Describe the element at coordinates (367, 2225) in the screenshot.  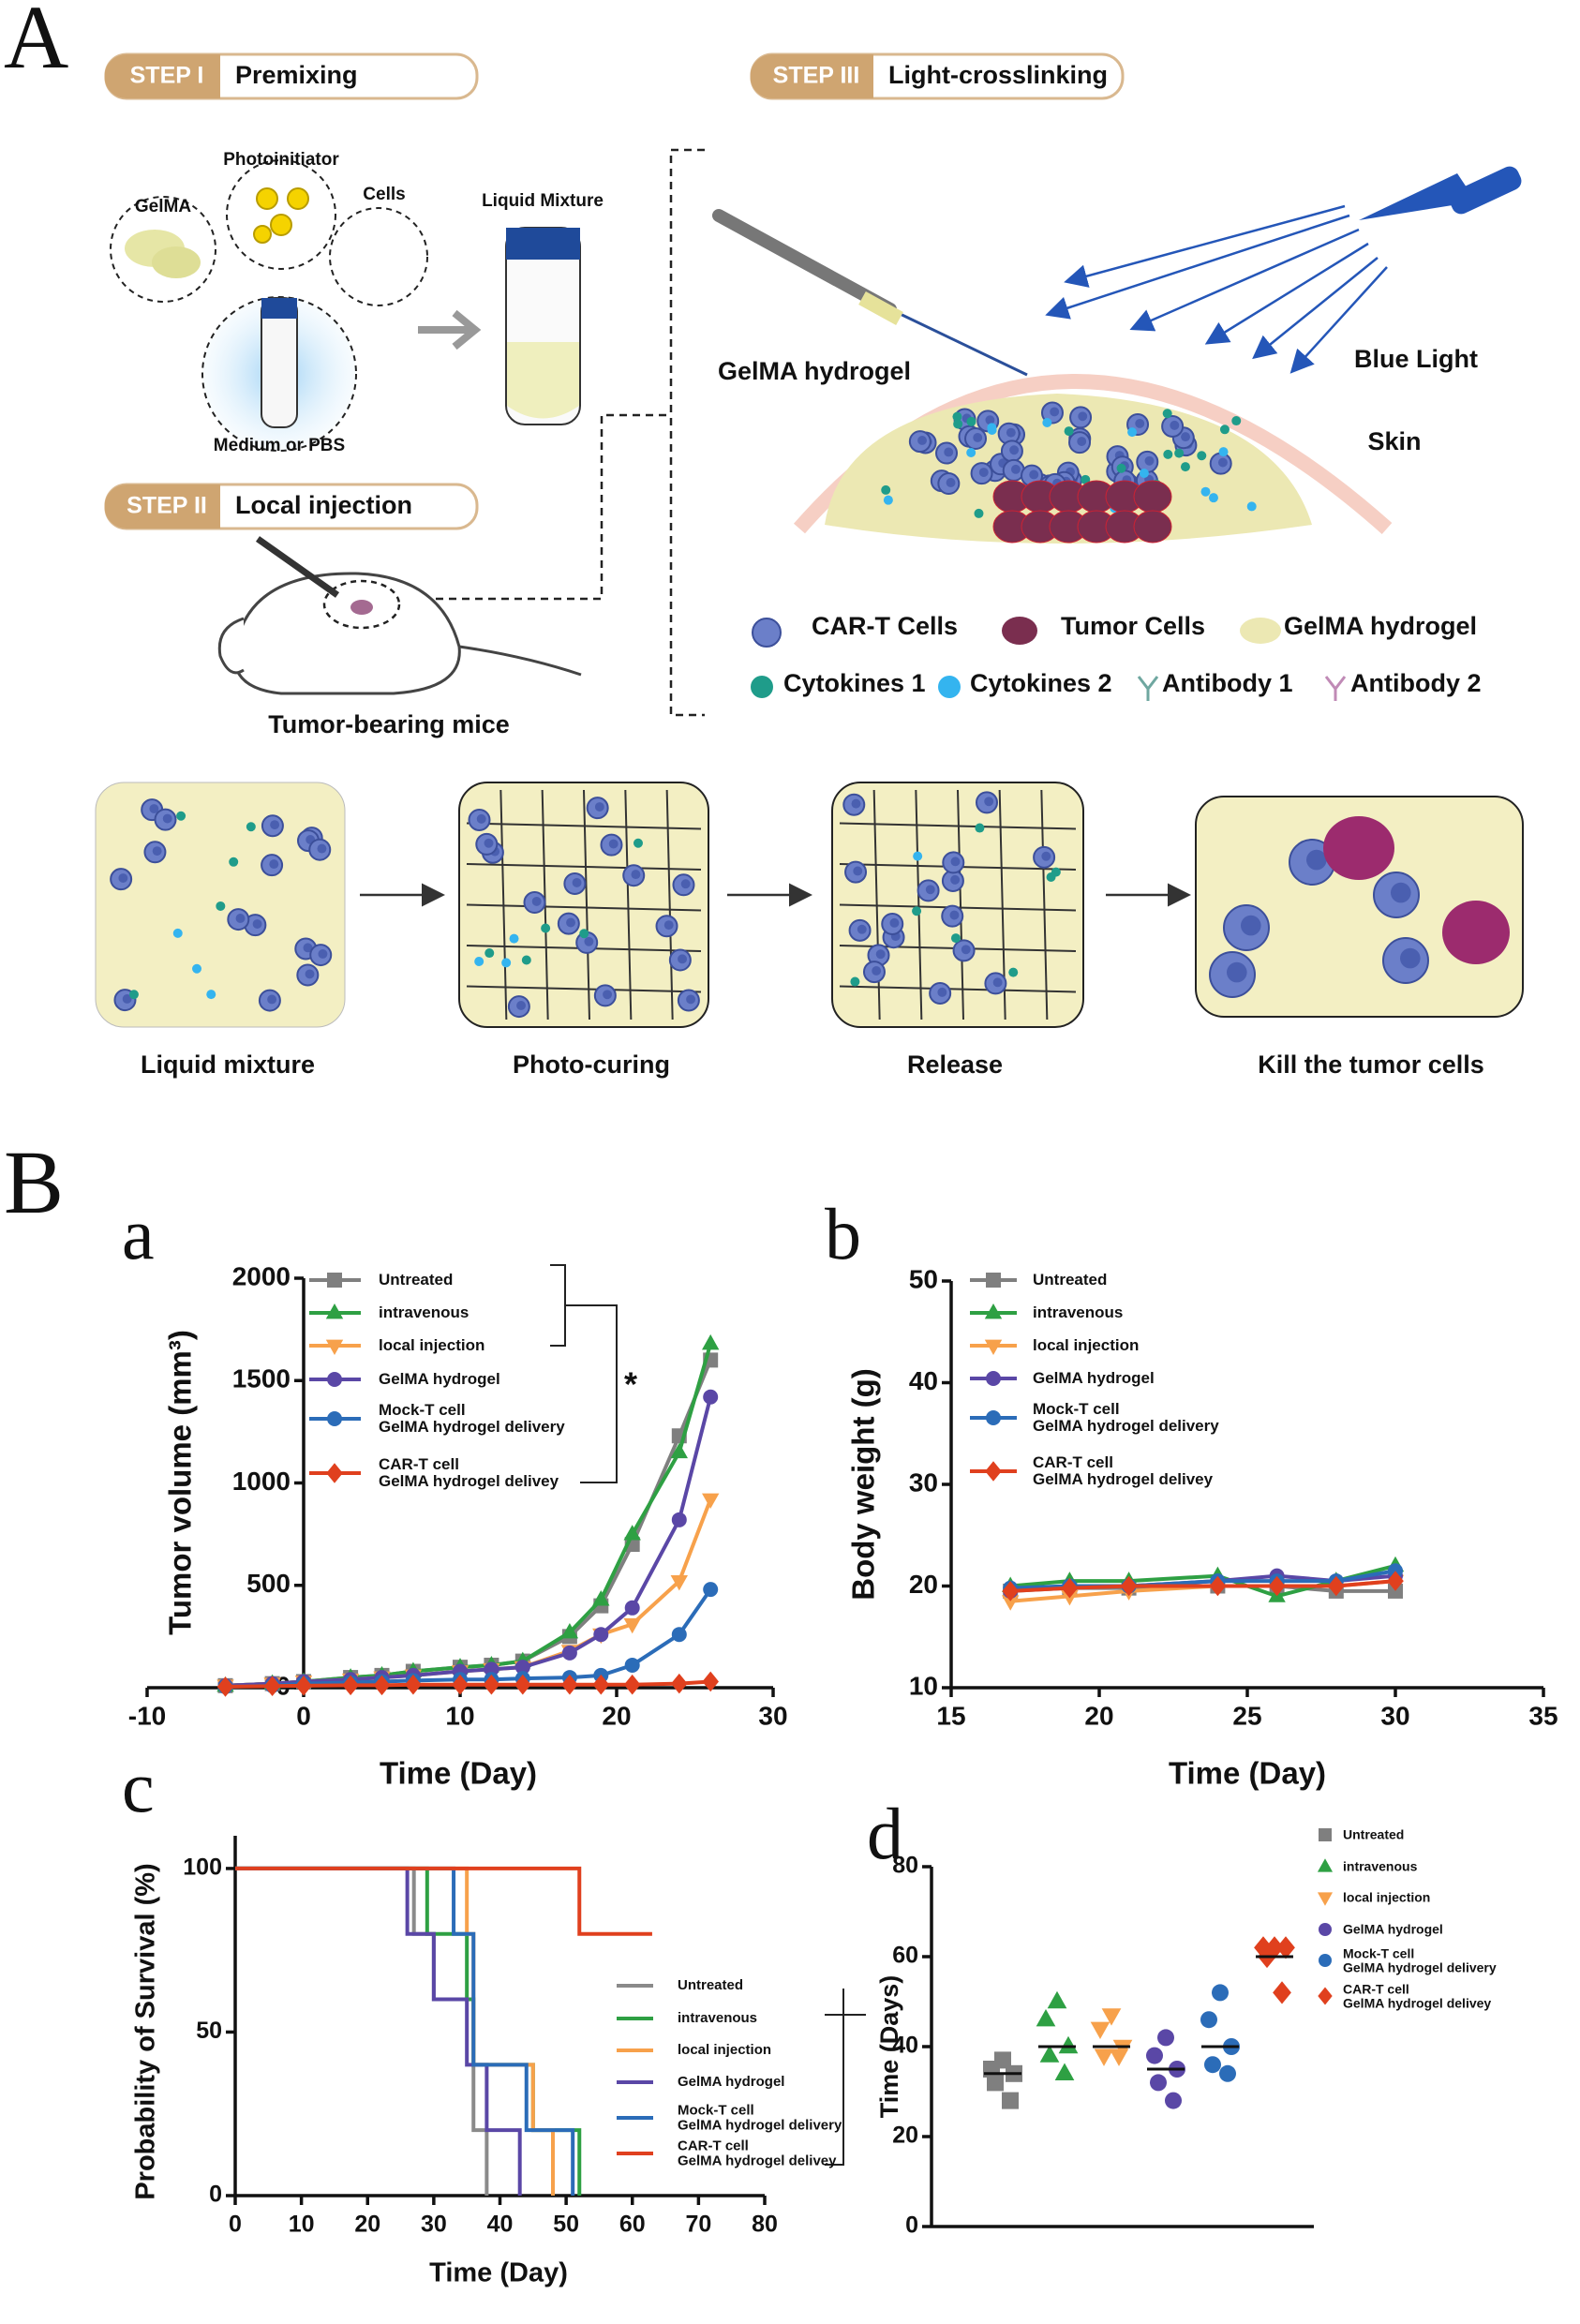
I see `x-tick-label: 20` at that location.